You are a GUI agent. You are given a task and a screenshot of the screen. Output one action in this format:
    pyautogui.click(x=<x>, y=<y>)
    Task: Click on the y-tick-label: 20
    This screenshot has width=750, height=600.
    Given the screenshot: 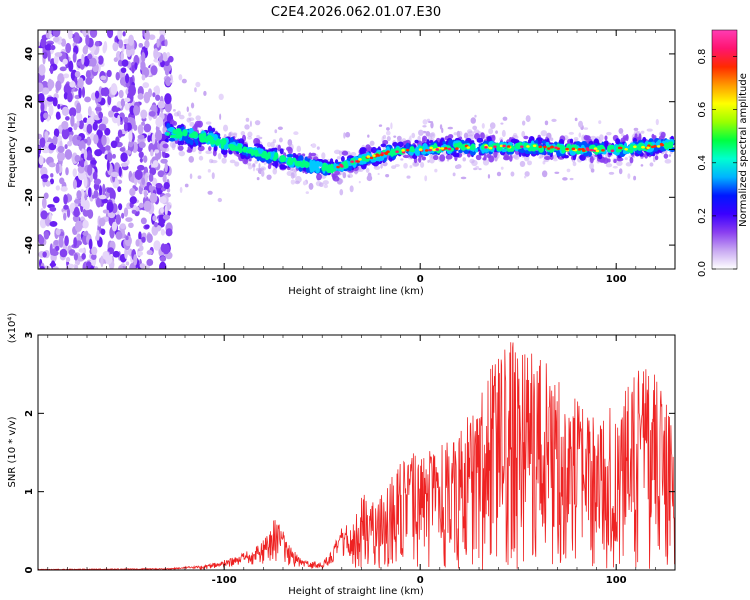 What is the action you would take?
    pyautogui.click(x=29, y=102)
    